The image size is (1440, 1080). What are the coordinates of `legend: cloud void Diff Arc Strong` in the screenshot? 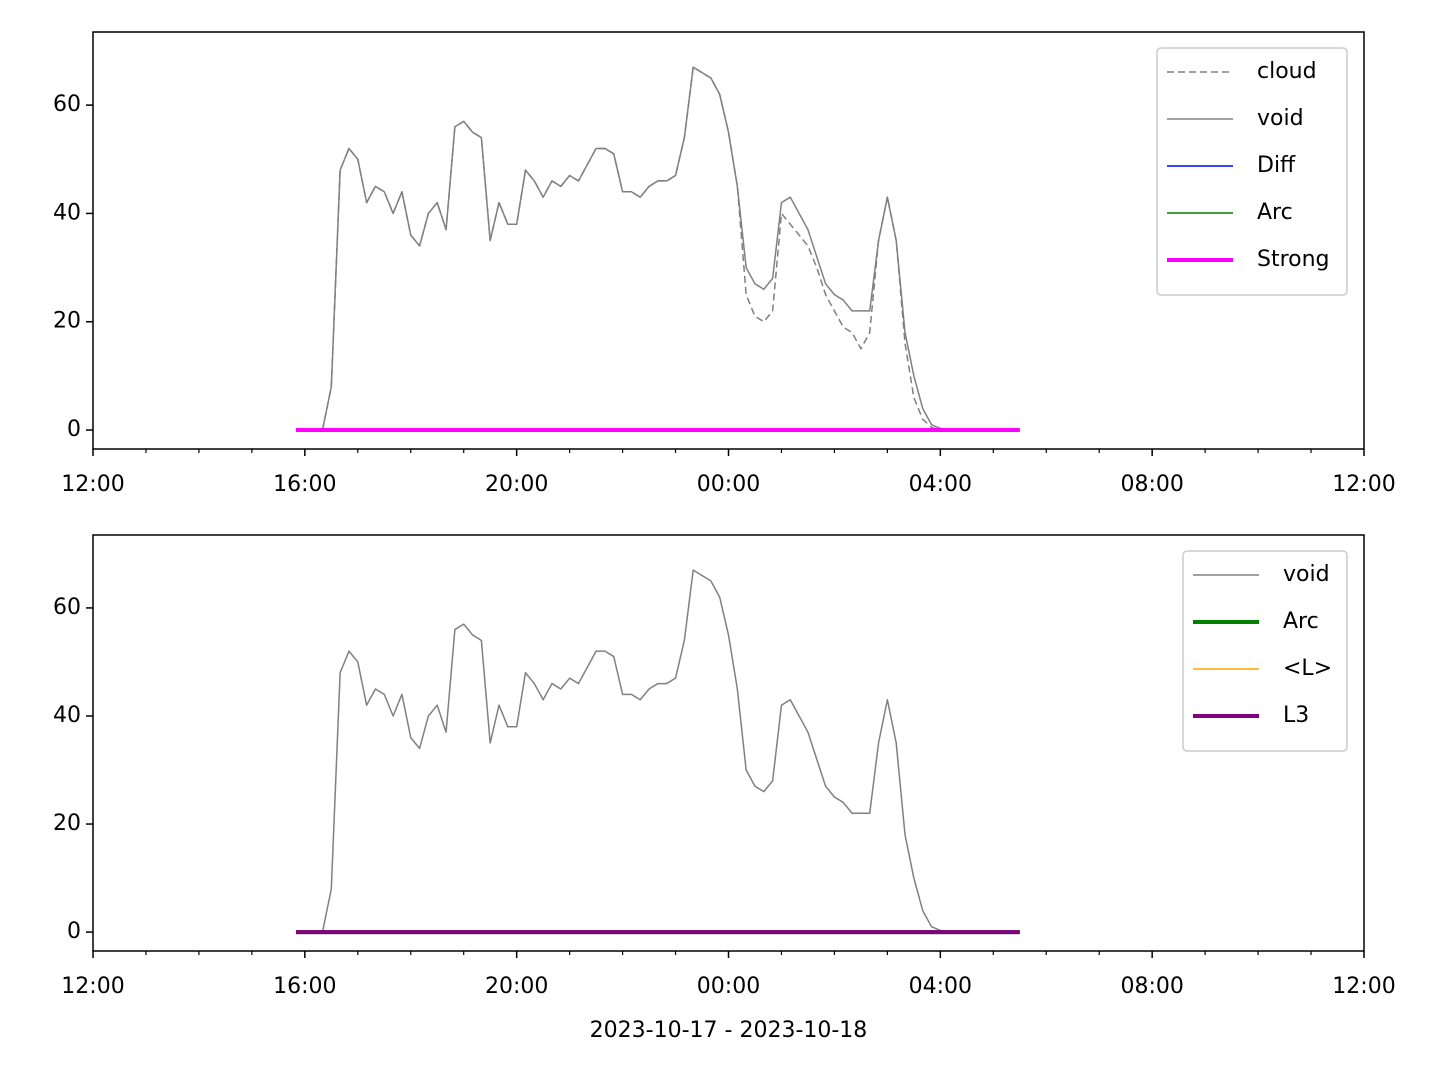 It's located at (1252, 171).